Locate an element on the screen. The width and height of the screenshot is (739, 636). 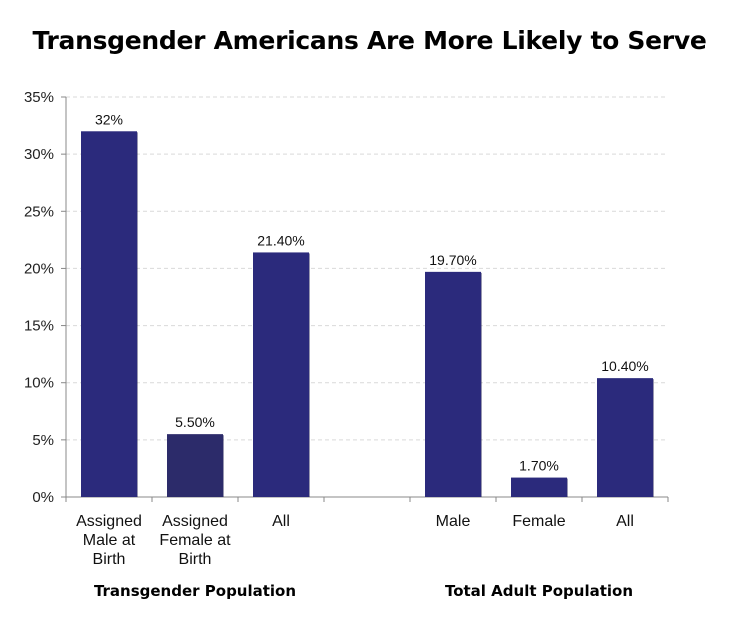
category-label: Male is located at coordinates (453, 521).